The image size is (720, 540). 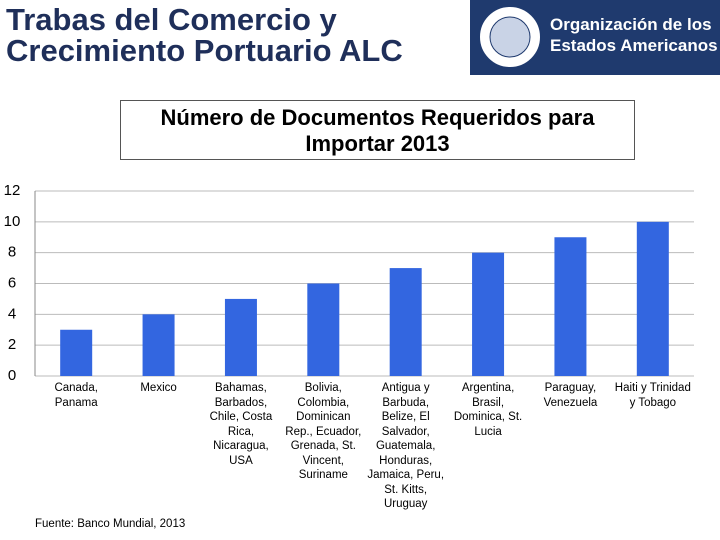 I want to click on y-tick-label: 12, so click(x=12, y=190).